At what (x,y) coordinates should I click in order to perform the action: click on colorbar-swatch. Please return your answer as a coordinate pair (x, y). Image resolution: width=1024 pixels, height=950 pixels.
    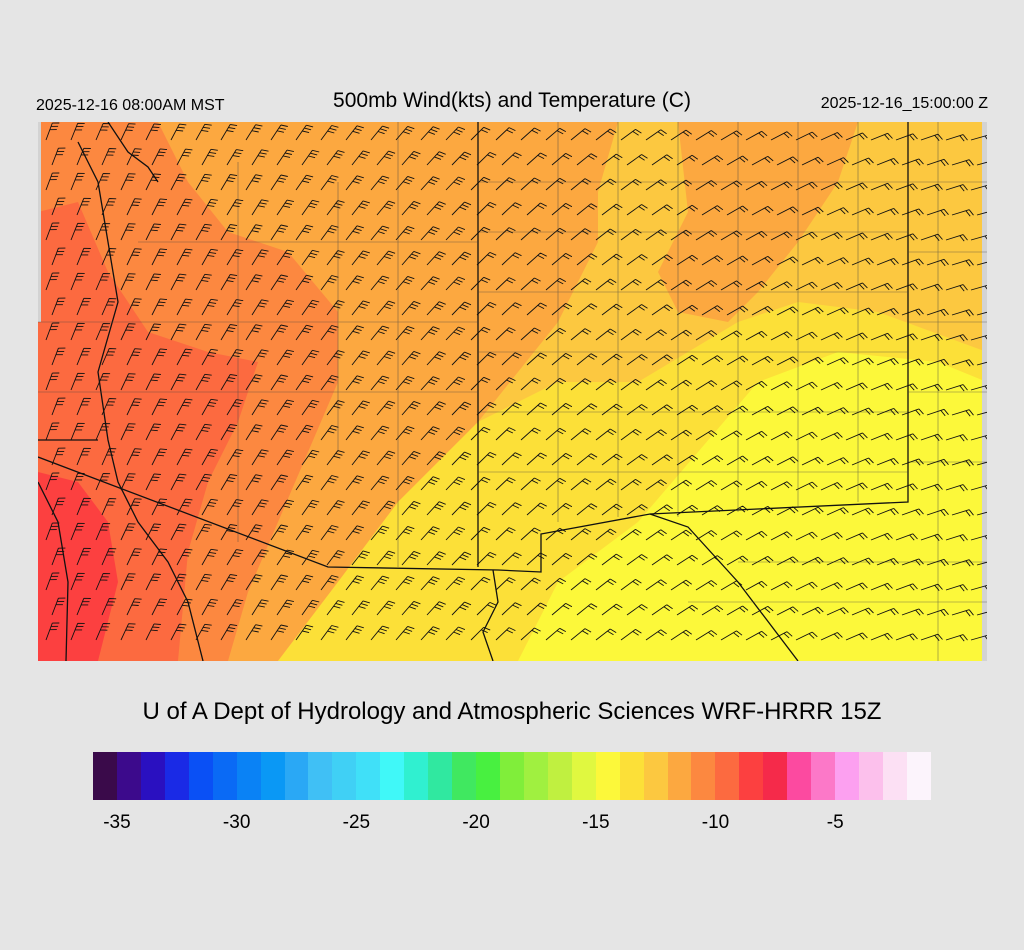
    Looking at the image, I should click on (655, 776).